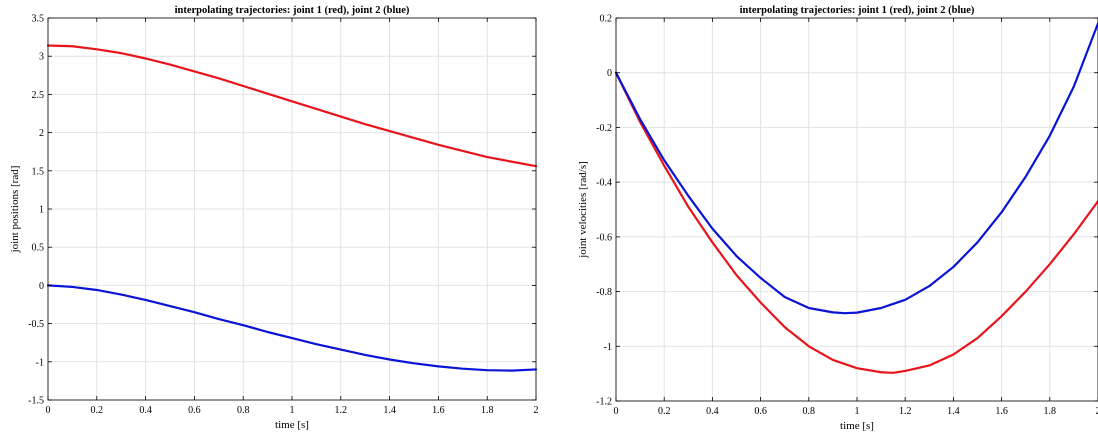 This screenshot has height=441, width=1098. What do you see at coordinates (857, 426) in the screenshot?
I see `velocities-x-axis-label: time [s]` at bounding box center [857, 426].